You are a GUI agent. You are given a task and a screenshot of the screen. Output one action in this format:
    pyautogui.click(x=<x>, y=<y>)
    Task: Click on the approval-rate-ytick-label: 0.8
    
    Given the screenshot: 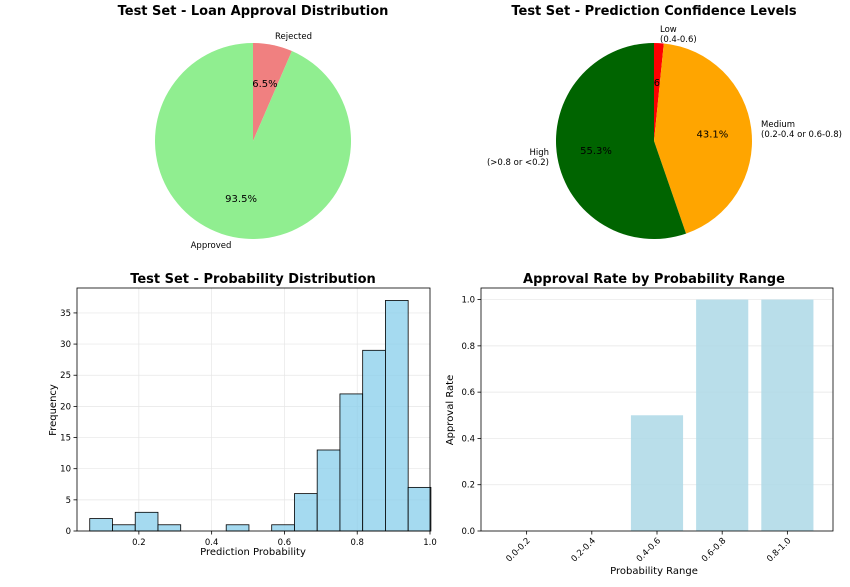 What is the action you would take?
    pyautogui.click(x=468, y=347)
    